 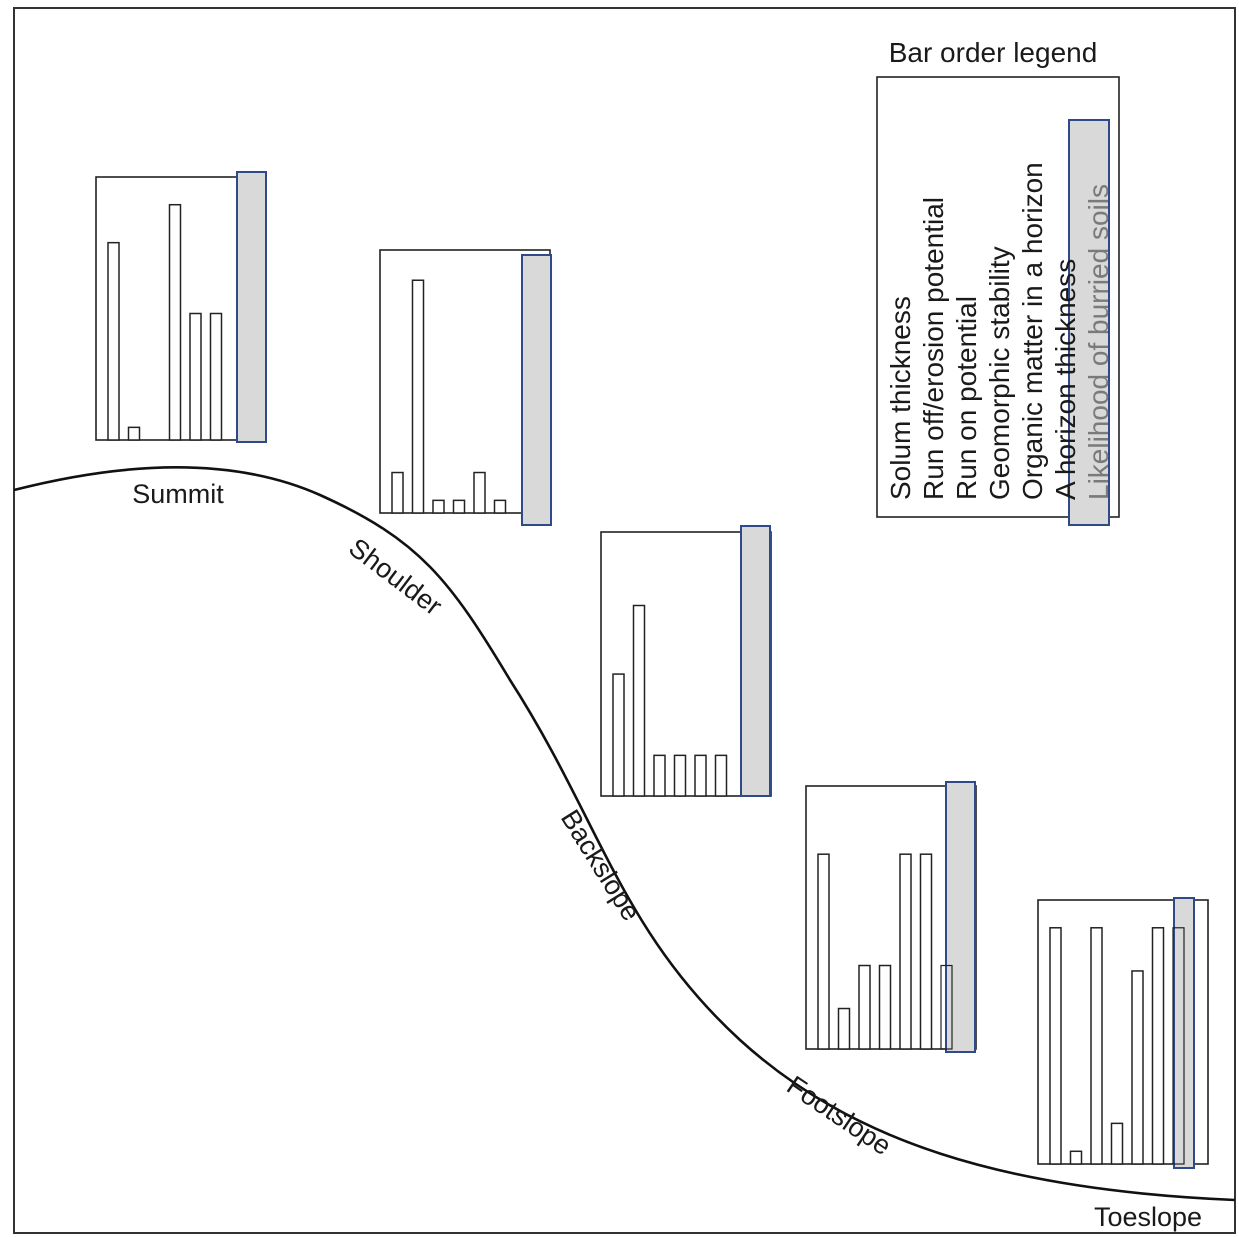 I want to click on legend-item-3: Run on potential, so click(x=966, y=398).